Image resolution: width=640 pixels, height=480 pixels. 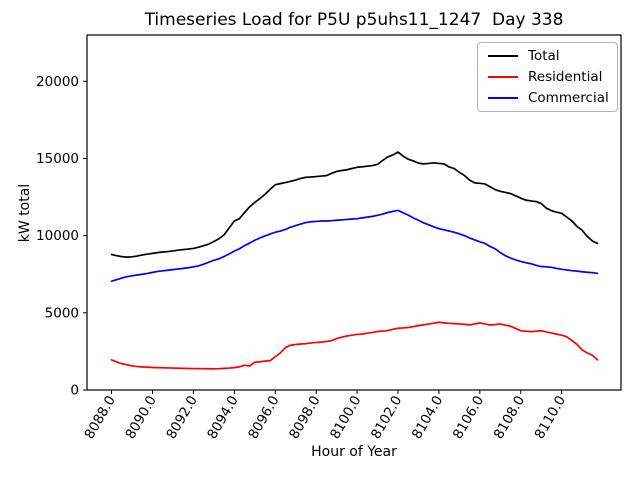 I want to click on x-tick-label: 8106.0, so click(x=468, y=417).